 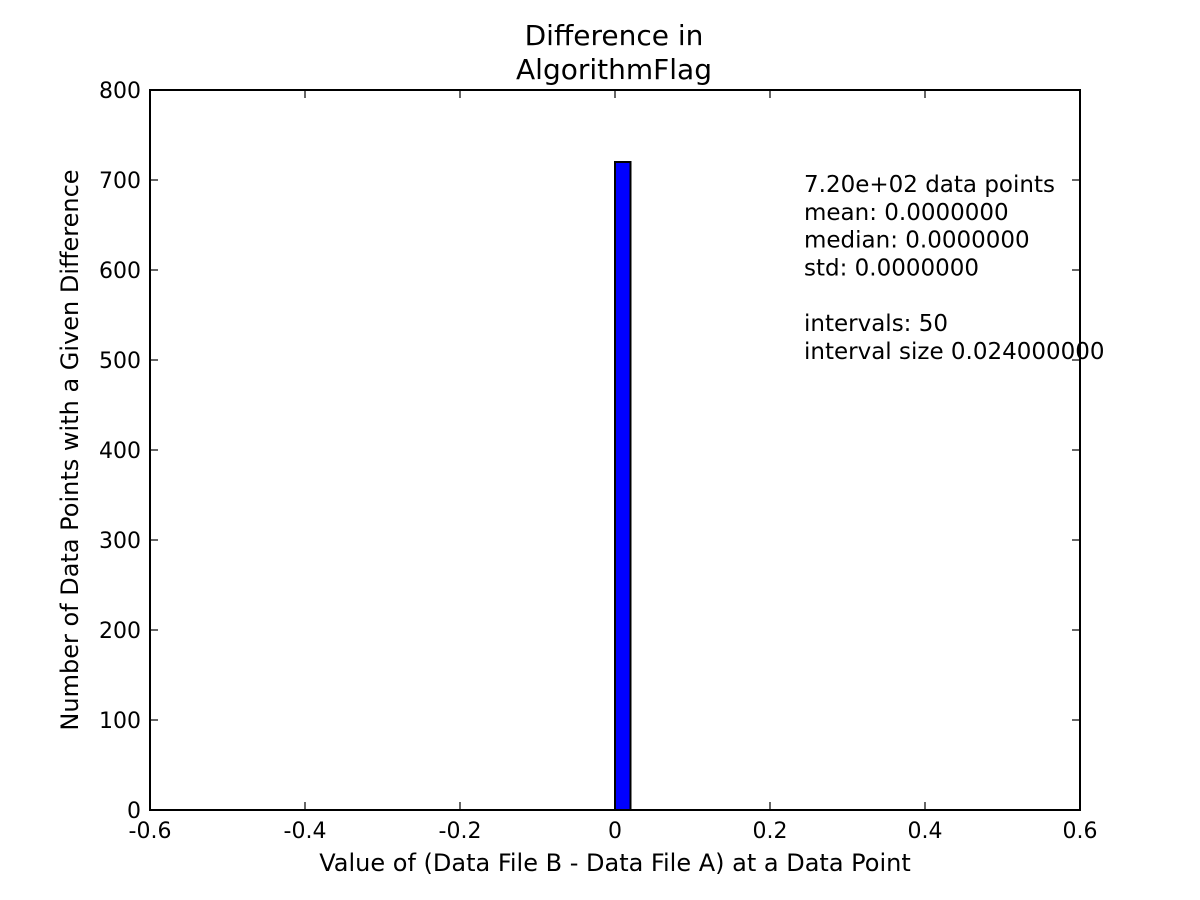 I want to click on x-tick-label-1: -0.4, so click(x=305, y=831).